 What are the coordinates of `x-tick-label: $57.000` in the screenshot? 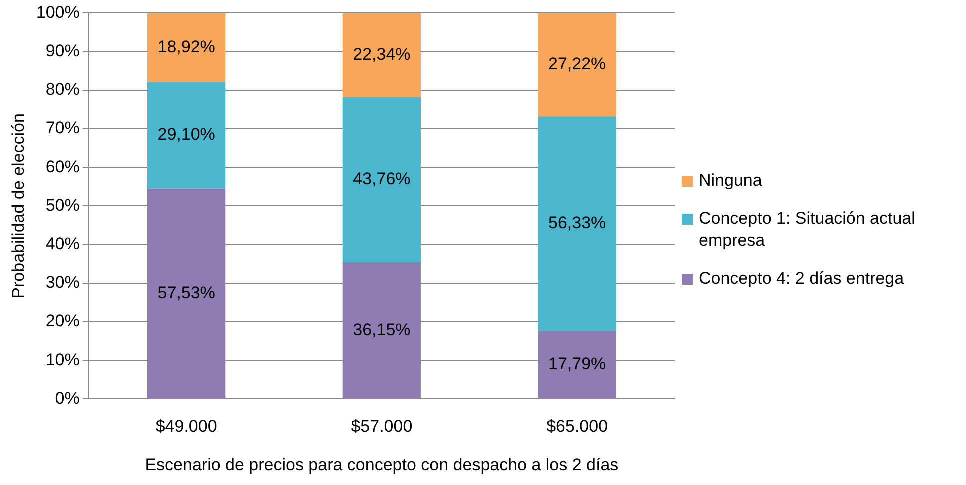 It's located at (382, 426).